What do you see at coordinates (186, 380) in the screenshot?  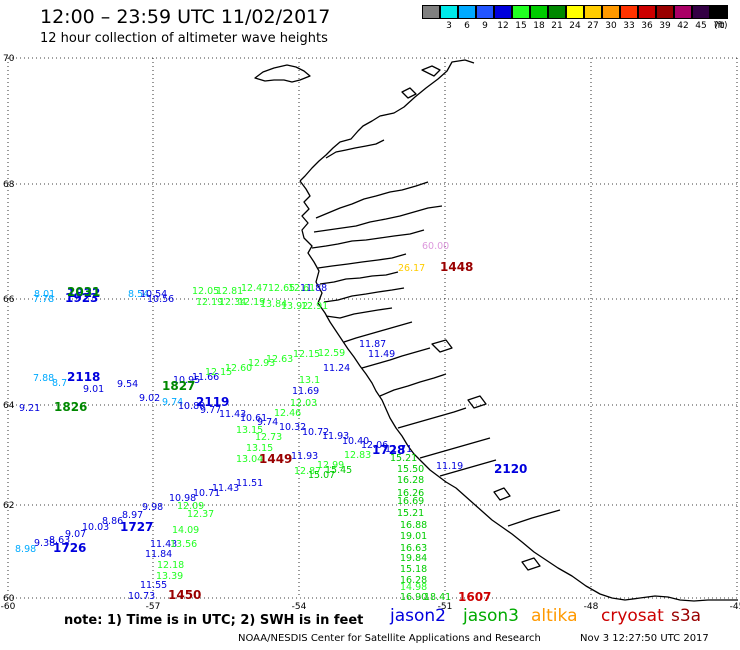 I see `wave-height-label: 10.95` at bounding box center [186, 380].